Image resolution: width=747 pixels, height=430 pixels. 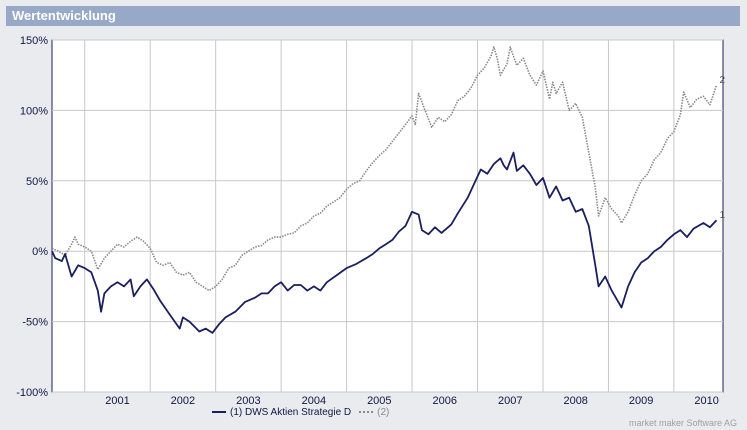 I want to click on x-tick-label: 2010, so click(x=706, y=401).